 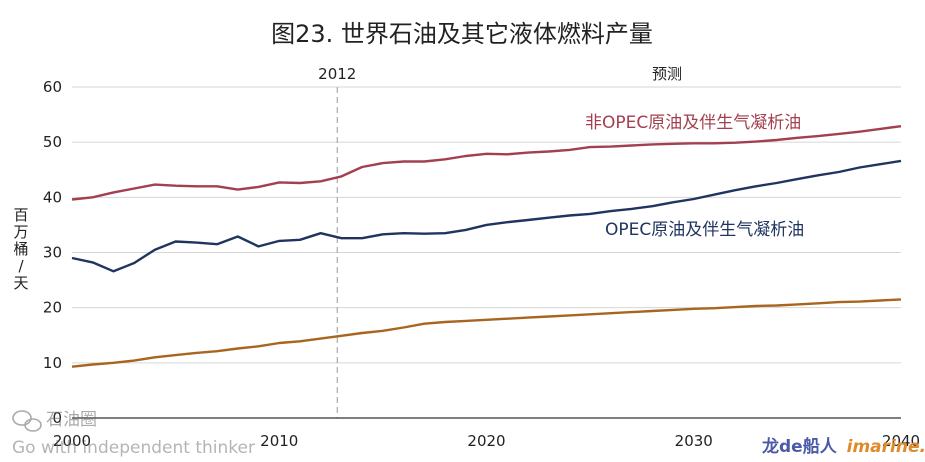 What do you see at coordinates (52, 308) in the screenshot?
I see `y-tick-20: 20` at bounding box center [52, 308].